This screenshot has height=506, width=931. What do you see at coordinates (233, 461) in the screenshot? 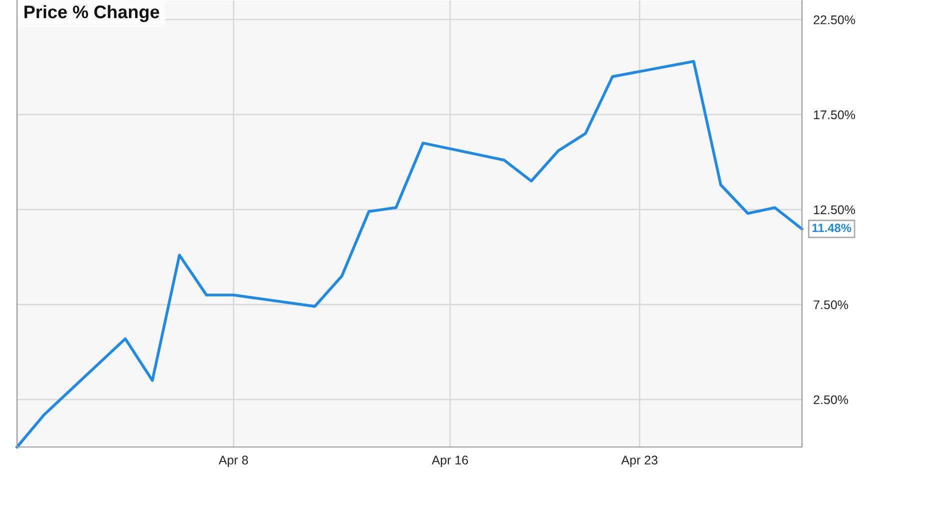
I see `x-tick-label: Apr 8` at bounding box center [233, 461].